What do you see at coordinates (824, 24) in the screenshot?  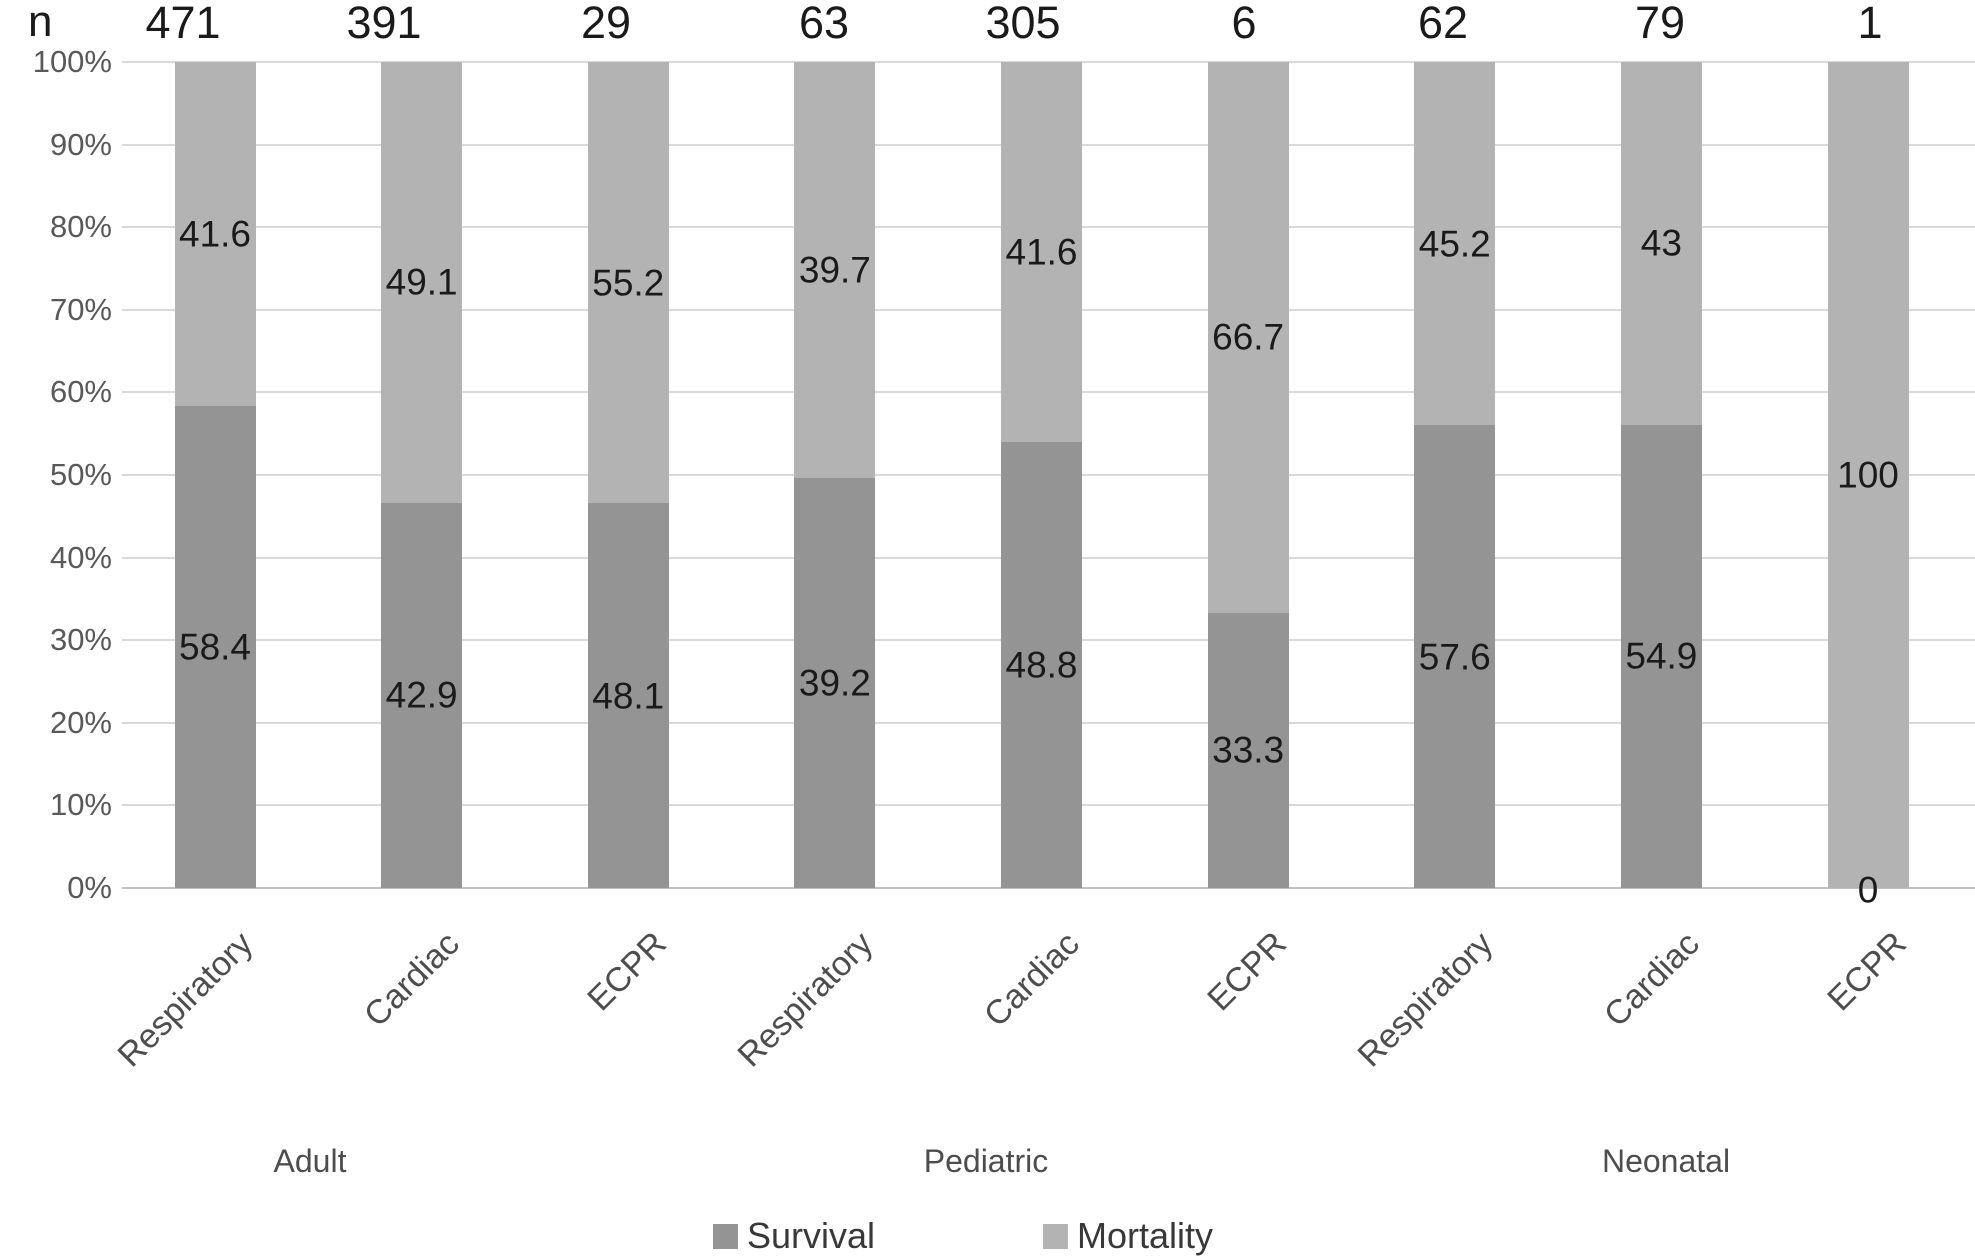 I see `n-count-label: 63` at bounding box center [824, 24].